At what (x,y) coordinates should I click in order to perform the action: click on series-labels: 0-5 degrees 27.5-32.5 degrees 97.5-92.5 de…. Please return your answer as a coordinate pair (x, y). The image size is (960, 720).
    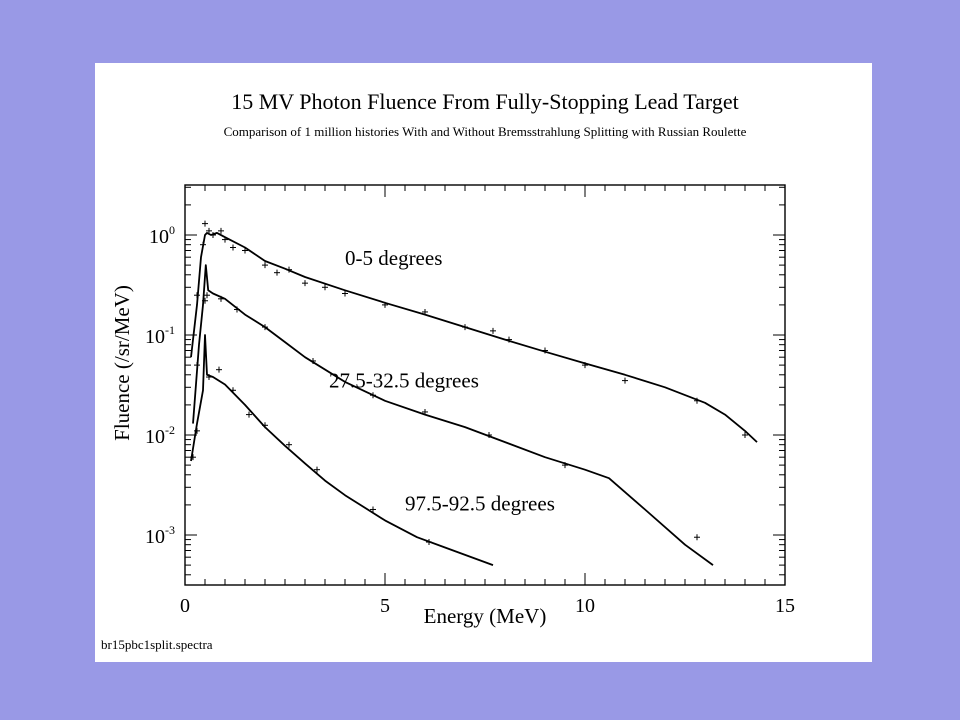
    Looking at the image, I should click on (442, 381).